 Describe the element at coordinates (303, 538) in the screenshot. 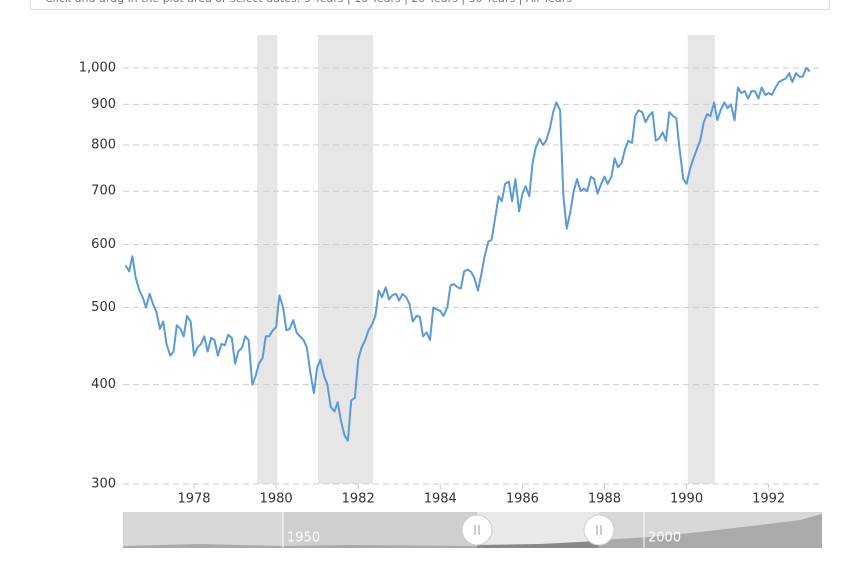

I see `navigator-label: 1950` at that location.